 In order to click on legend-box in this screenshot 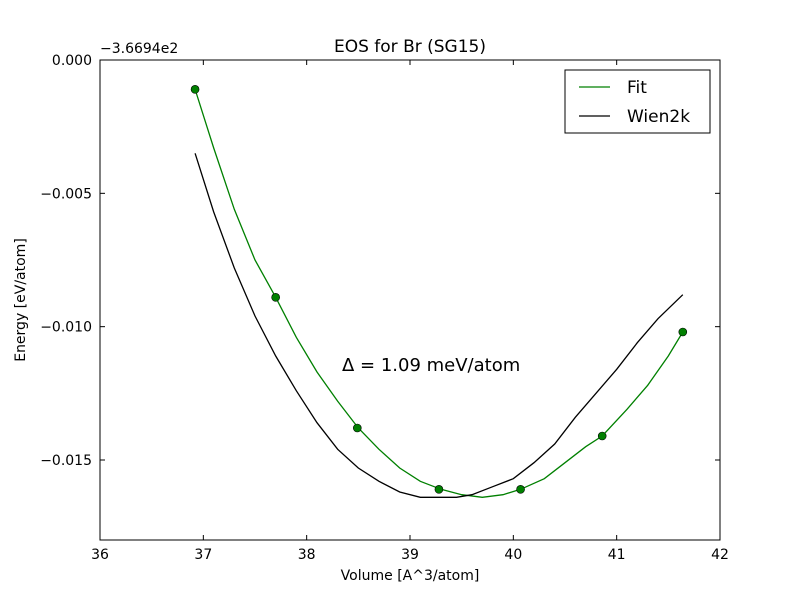, I will do `click(637, 101)`.